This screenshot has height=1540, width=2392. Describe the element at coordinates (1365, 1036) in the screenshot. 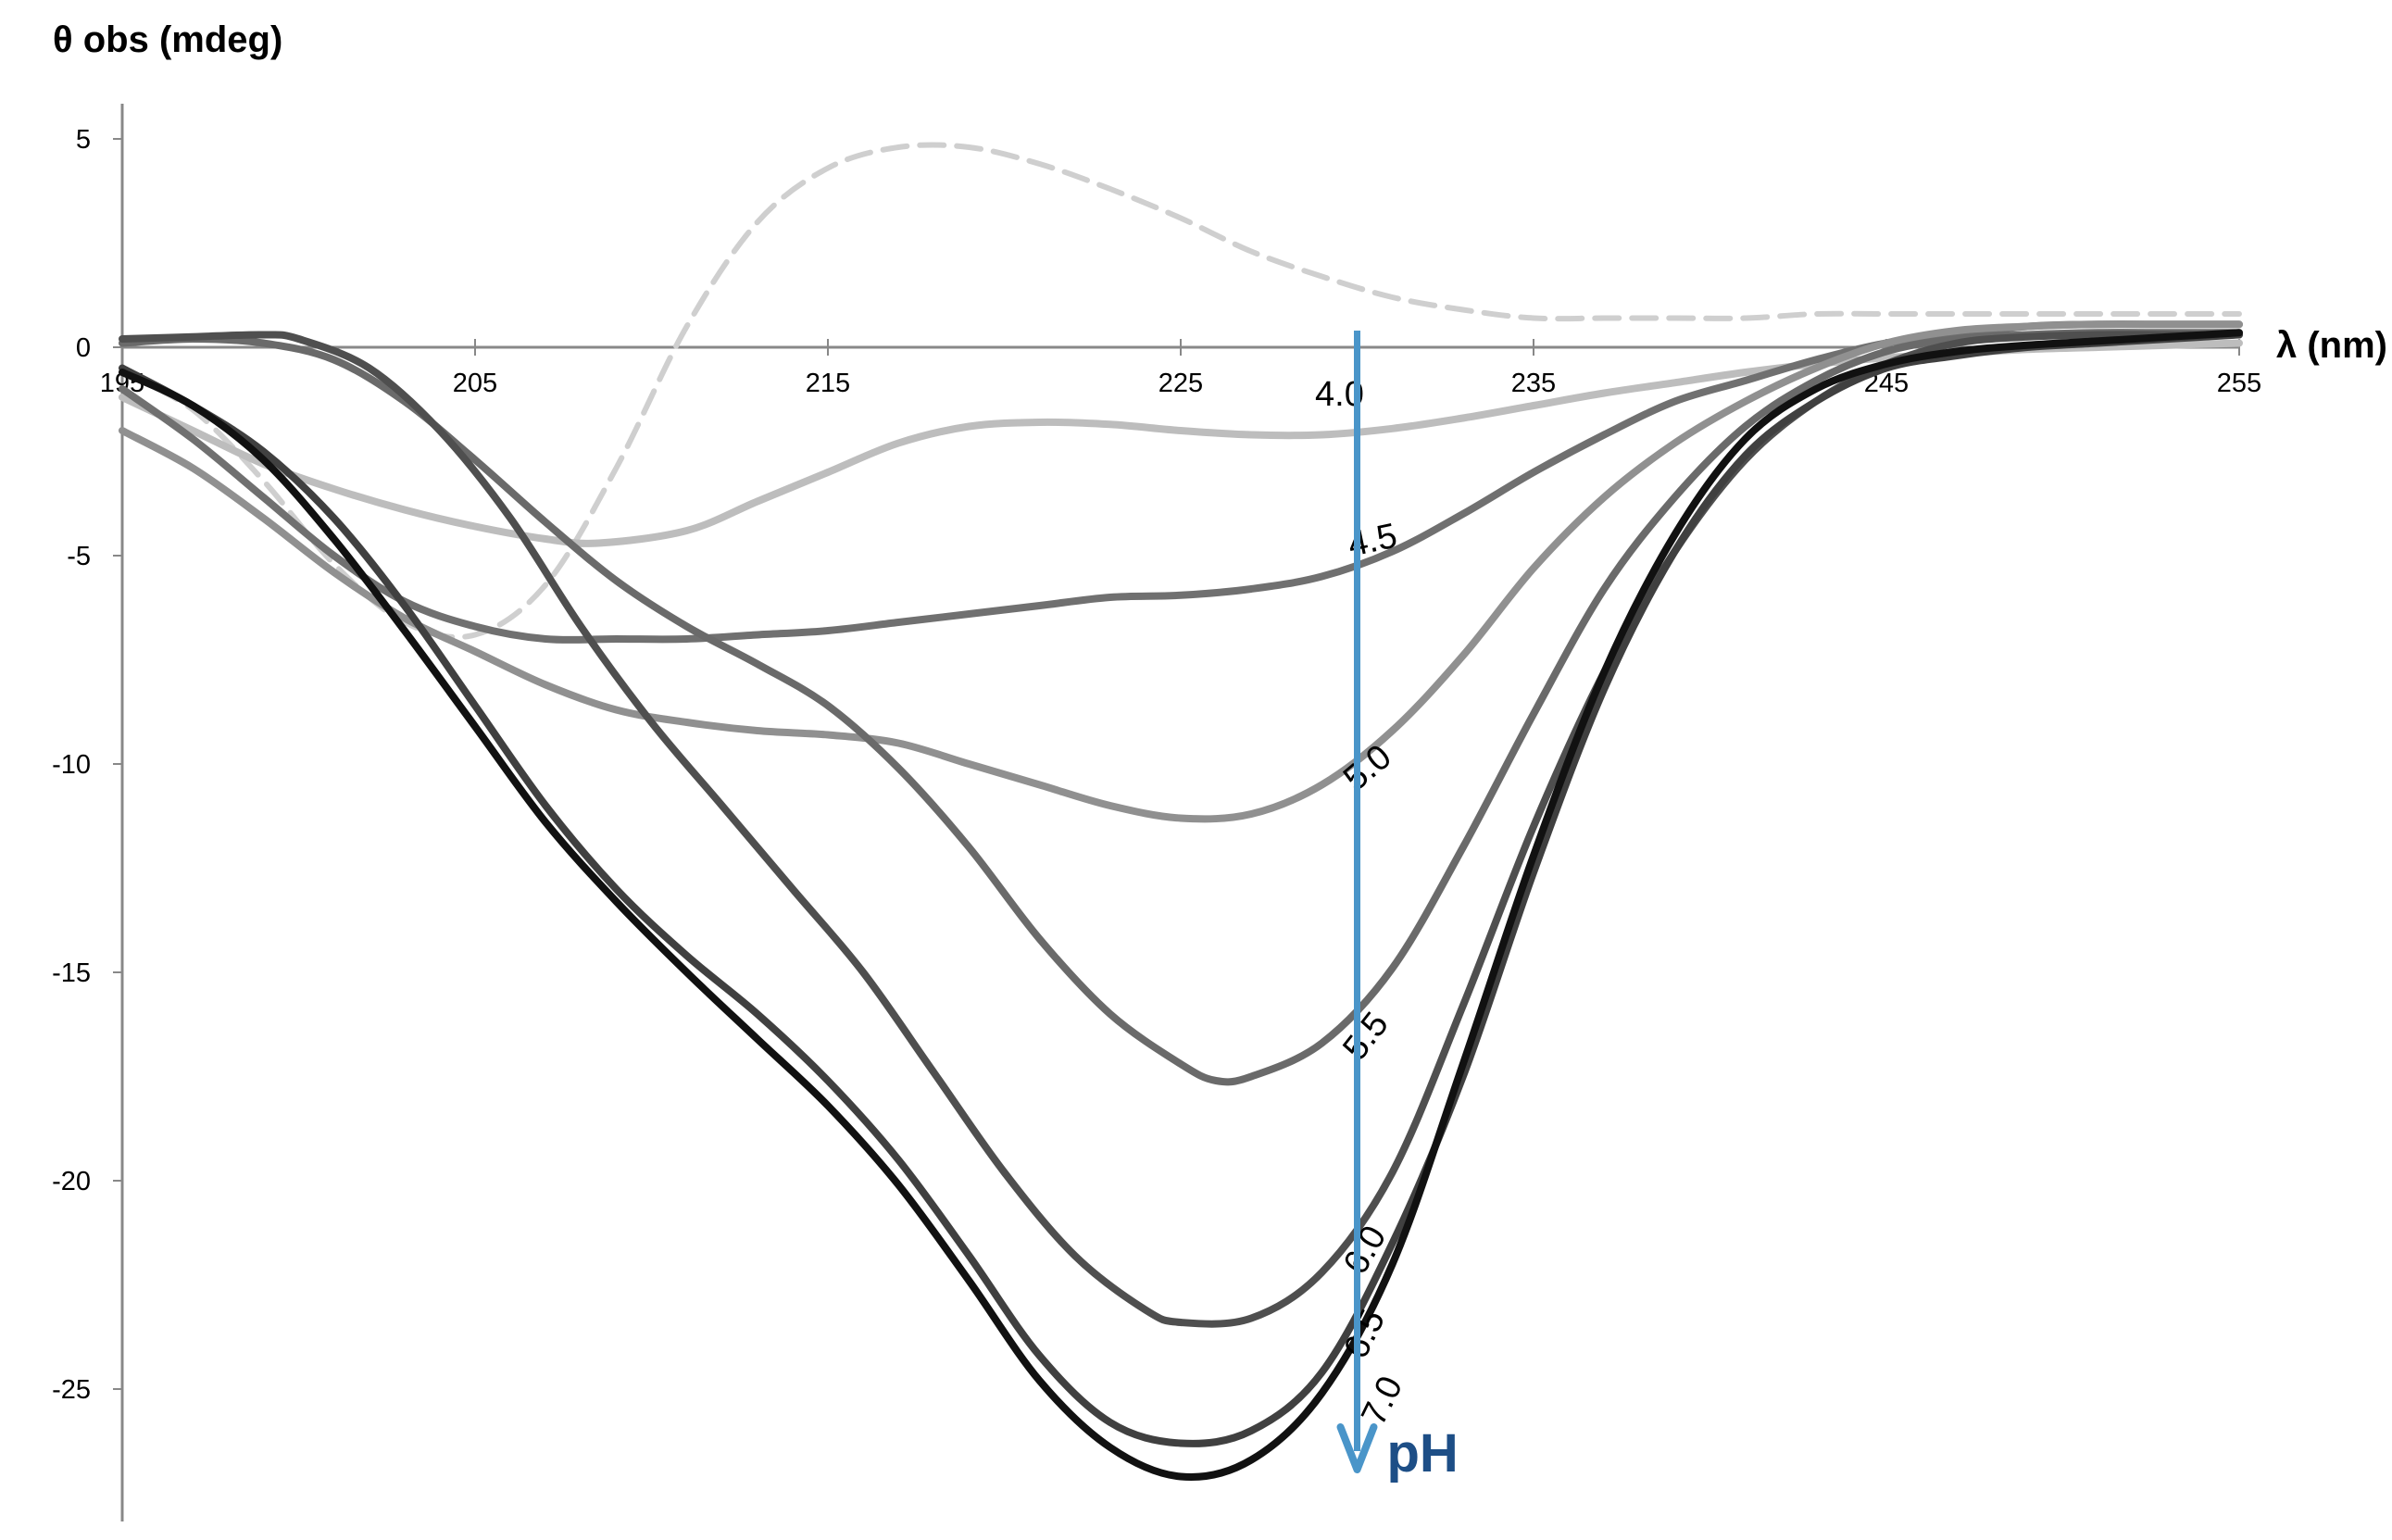

I see `curve-label-ph-5-5: 5.5` at that location.